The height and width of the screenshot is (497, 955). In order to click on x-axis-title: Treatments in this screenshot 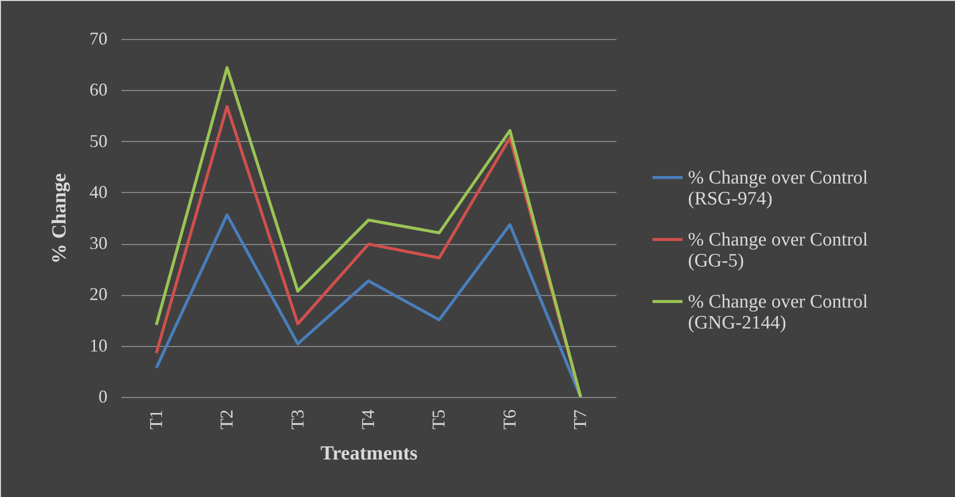, I will do `click(369, 453)`.